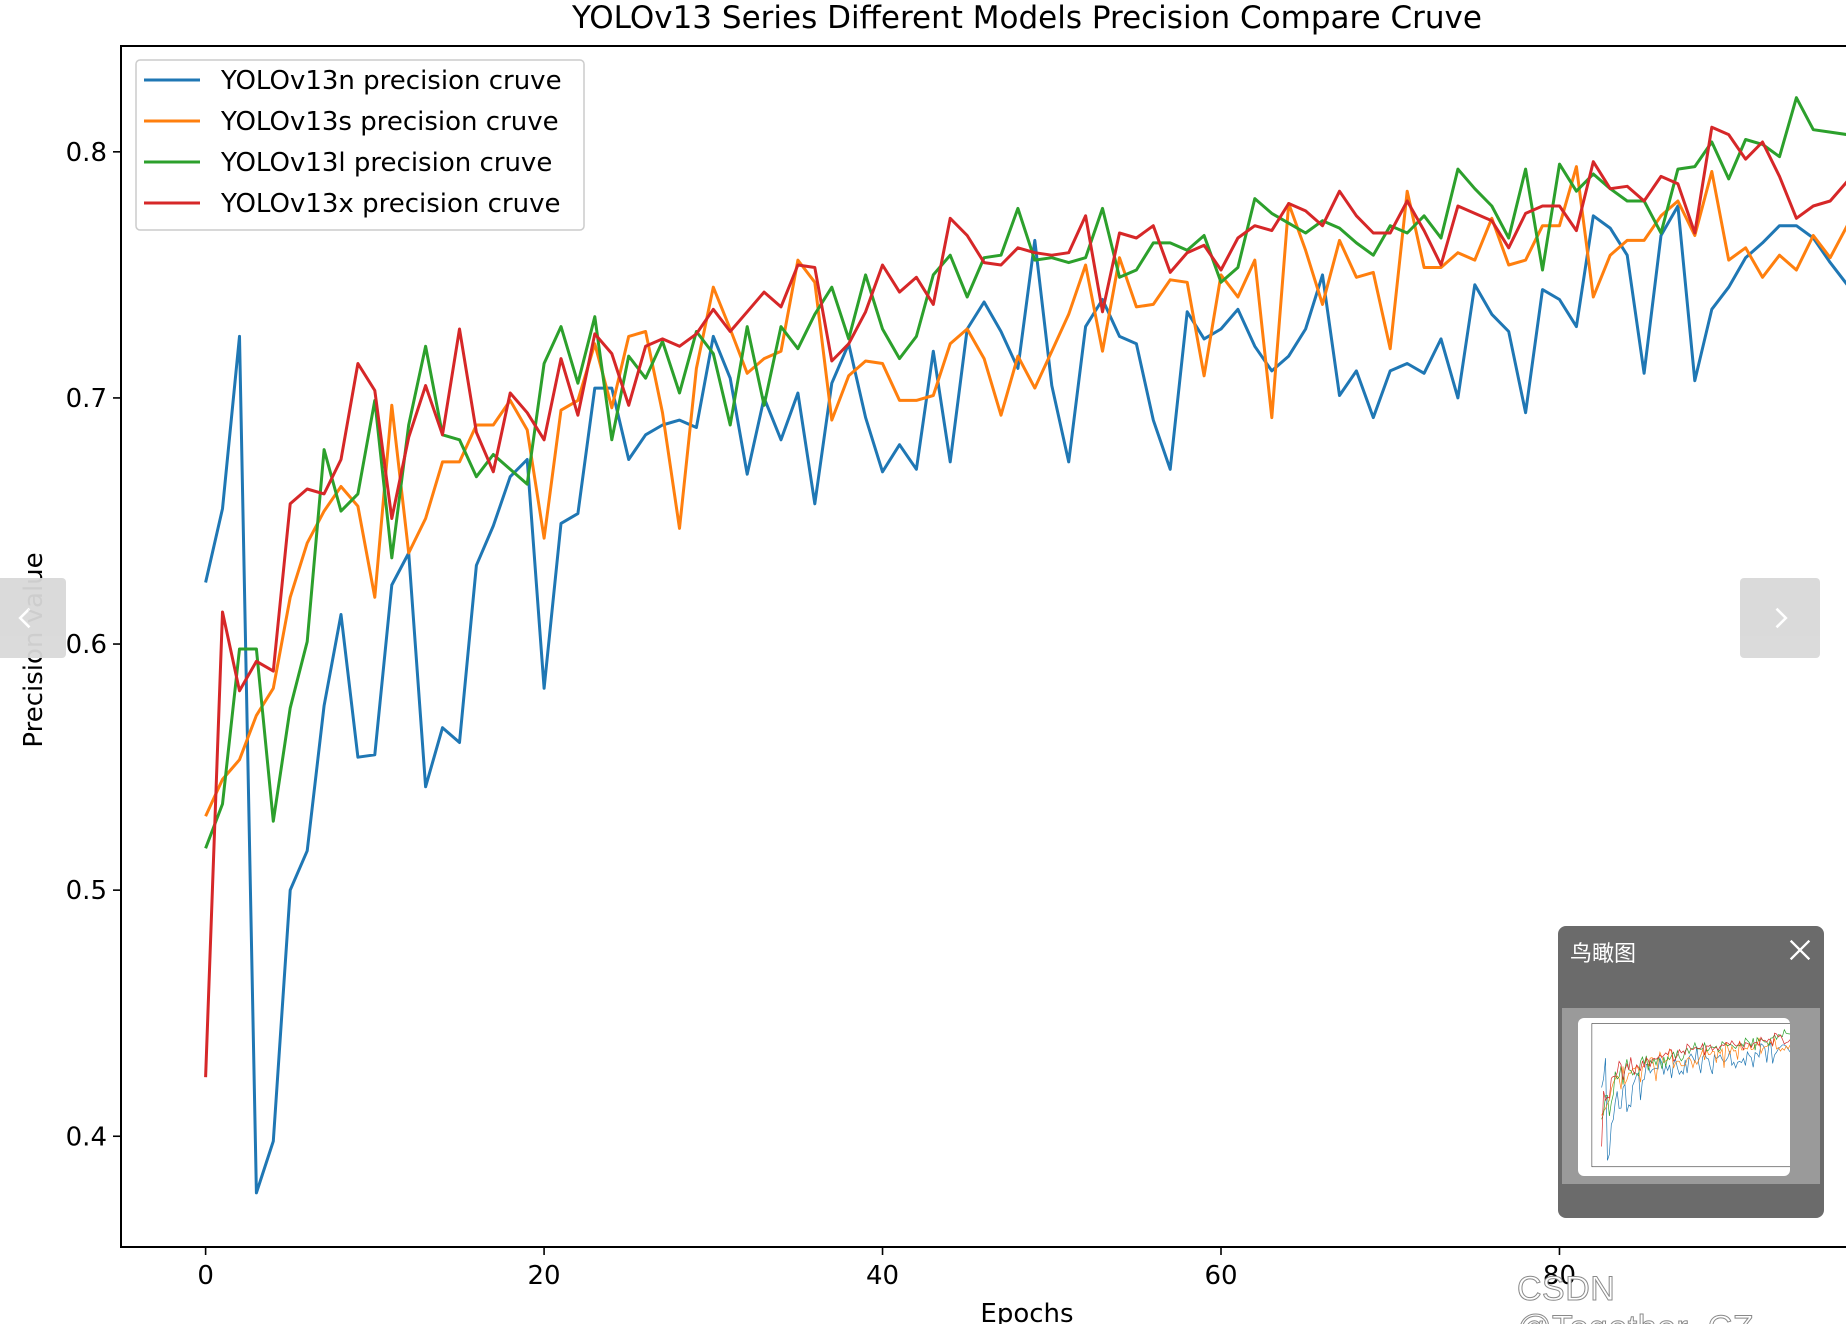 This screenshot has height=1324, width=1846. I want to click on legend-label: YOLOv13n precision cruve, so click(391, 81).